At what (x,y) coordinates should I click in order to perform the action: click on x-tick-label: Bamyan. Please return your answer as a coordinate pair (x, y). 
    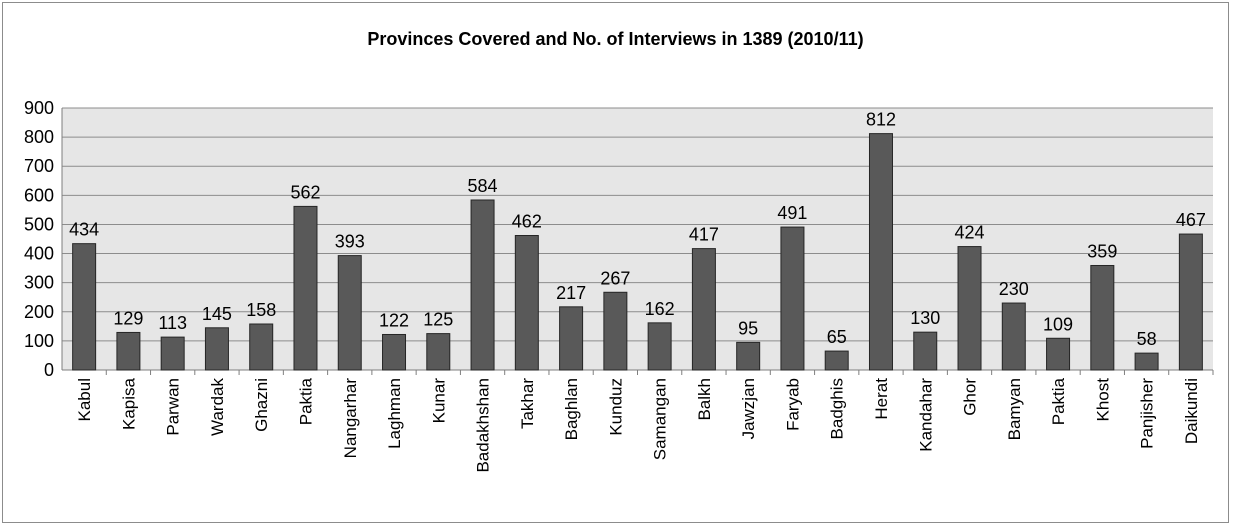
    Looking at the image, I should click on (1014, 409).